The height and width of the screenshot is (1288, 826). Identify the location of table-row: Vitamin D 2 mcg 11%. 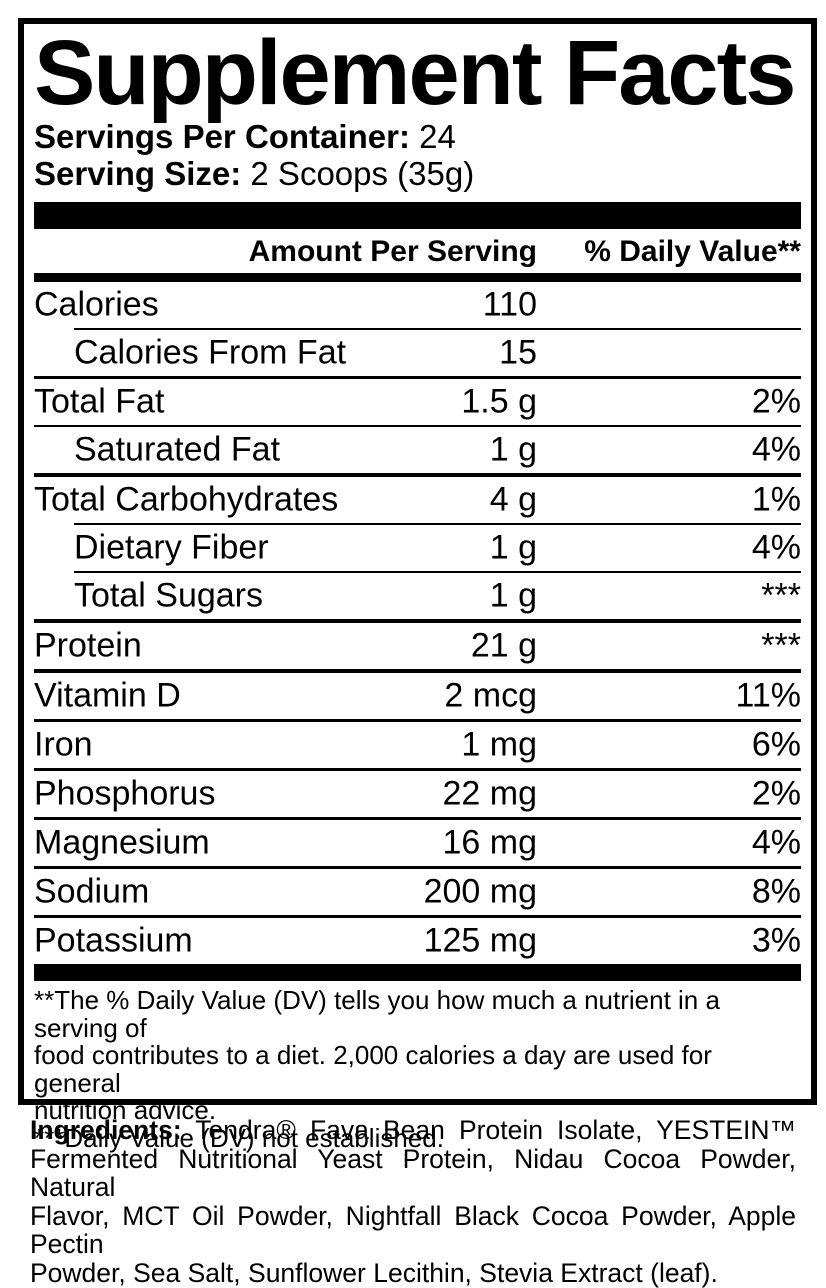
(417, 696).